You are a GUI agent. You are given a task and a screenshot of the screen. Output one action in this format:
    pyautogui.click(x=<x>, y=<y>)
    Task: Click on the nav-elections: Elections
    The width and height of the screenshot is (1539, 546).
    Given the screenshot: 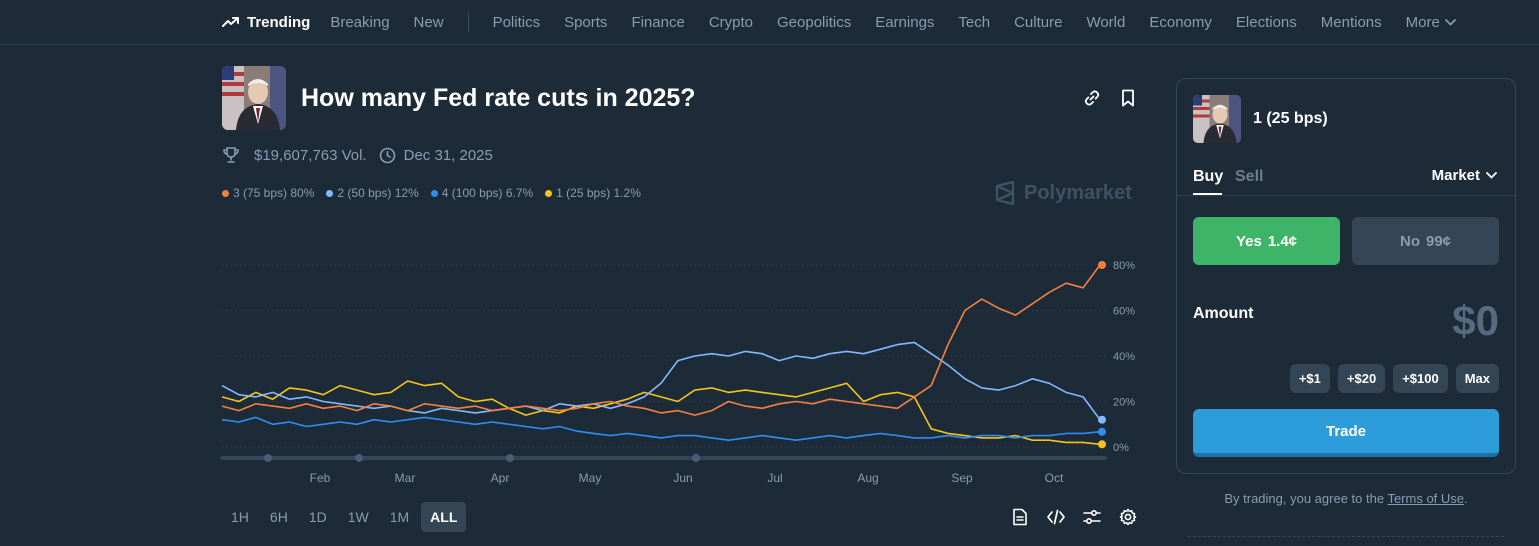 What is the action you would take?
    pyautogui.click(x=1266, y=22)
    